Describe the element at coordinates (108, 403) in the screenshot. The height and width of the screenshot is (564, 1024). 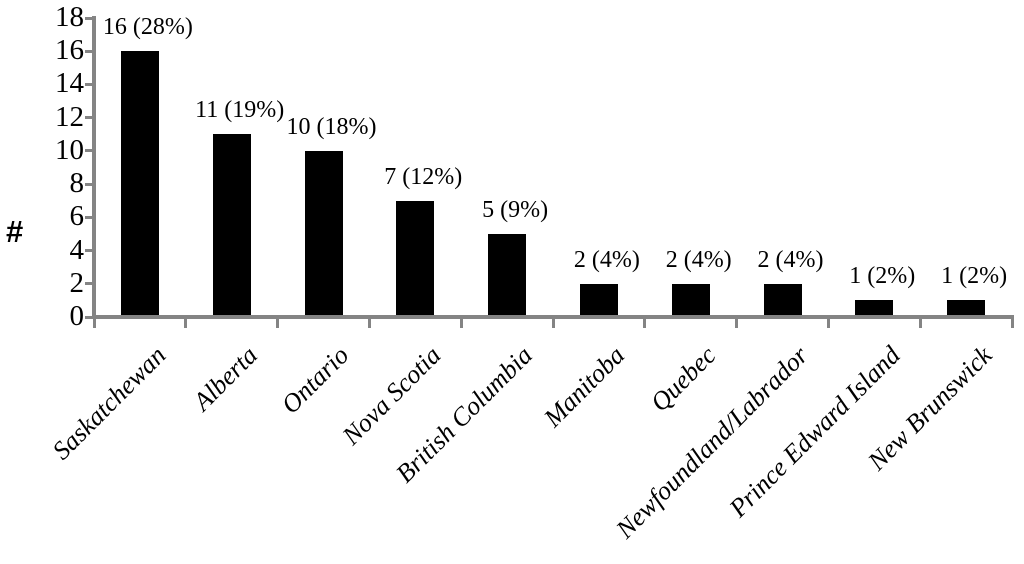
I see `x-axis-label-saskatchewan: Saskatchewan` at that location.